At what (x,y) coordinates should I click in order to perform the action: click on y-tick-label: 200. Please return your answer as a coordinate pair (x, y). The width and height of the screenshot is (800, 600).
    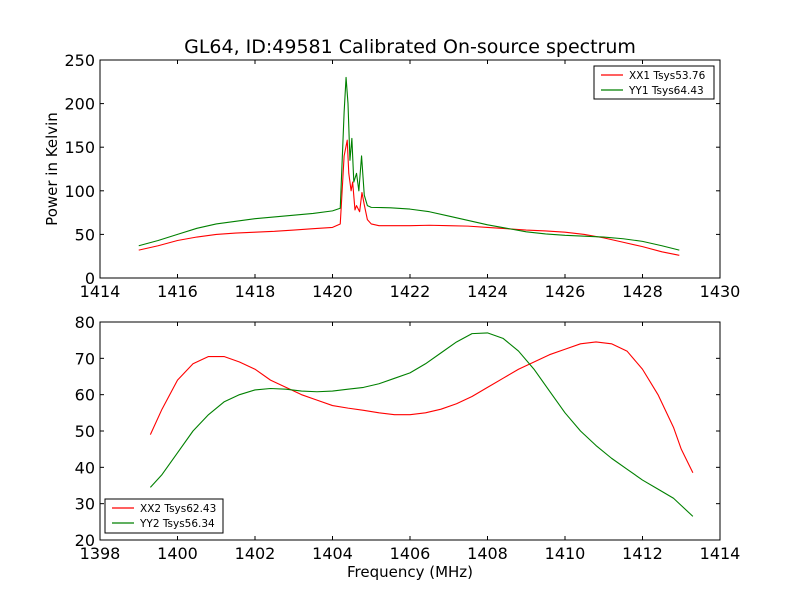
    Looking at the image, I should click on (79, 104).